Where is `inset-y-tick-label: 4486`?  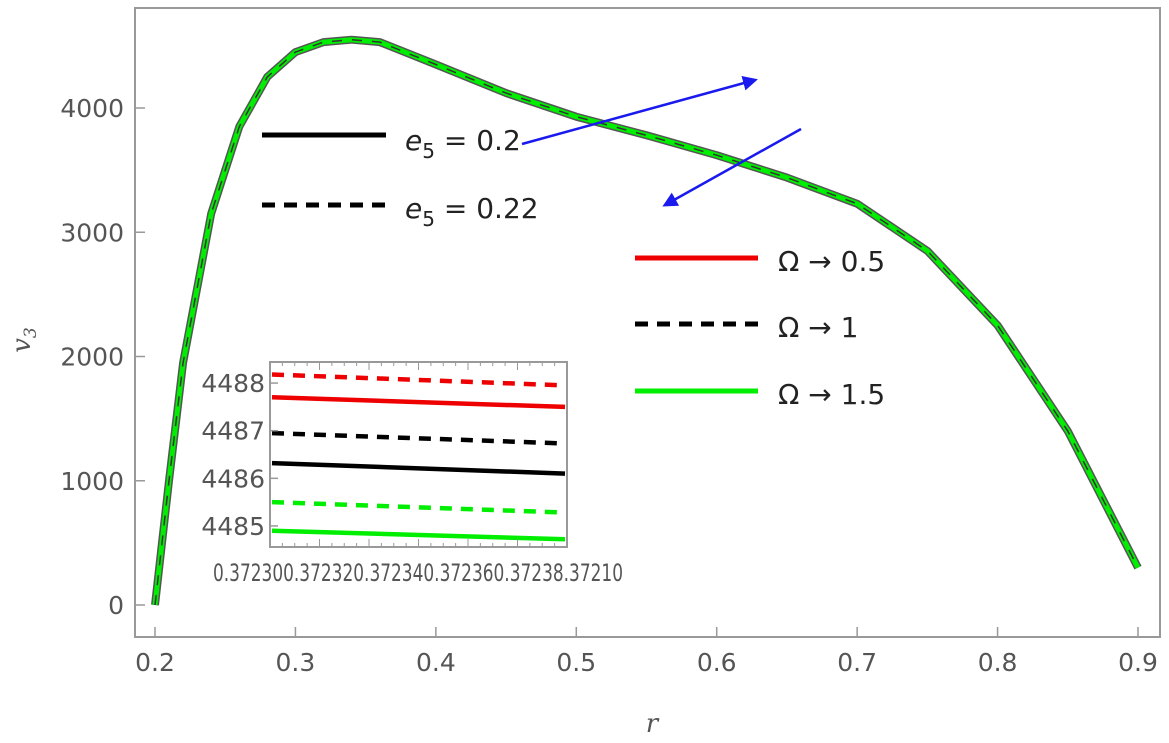 inset-y-tick-label: 4486 is located at coordinates (233, 478).